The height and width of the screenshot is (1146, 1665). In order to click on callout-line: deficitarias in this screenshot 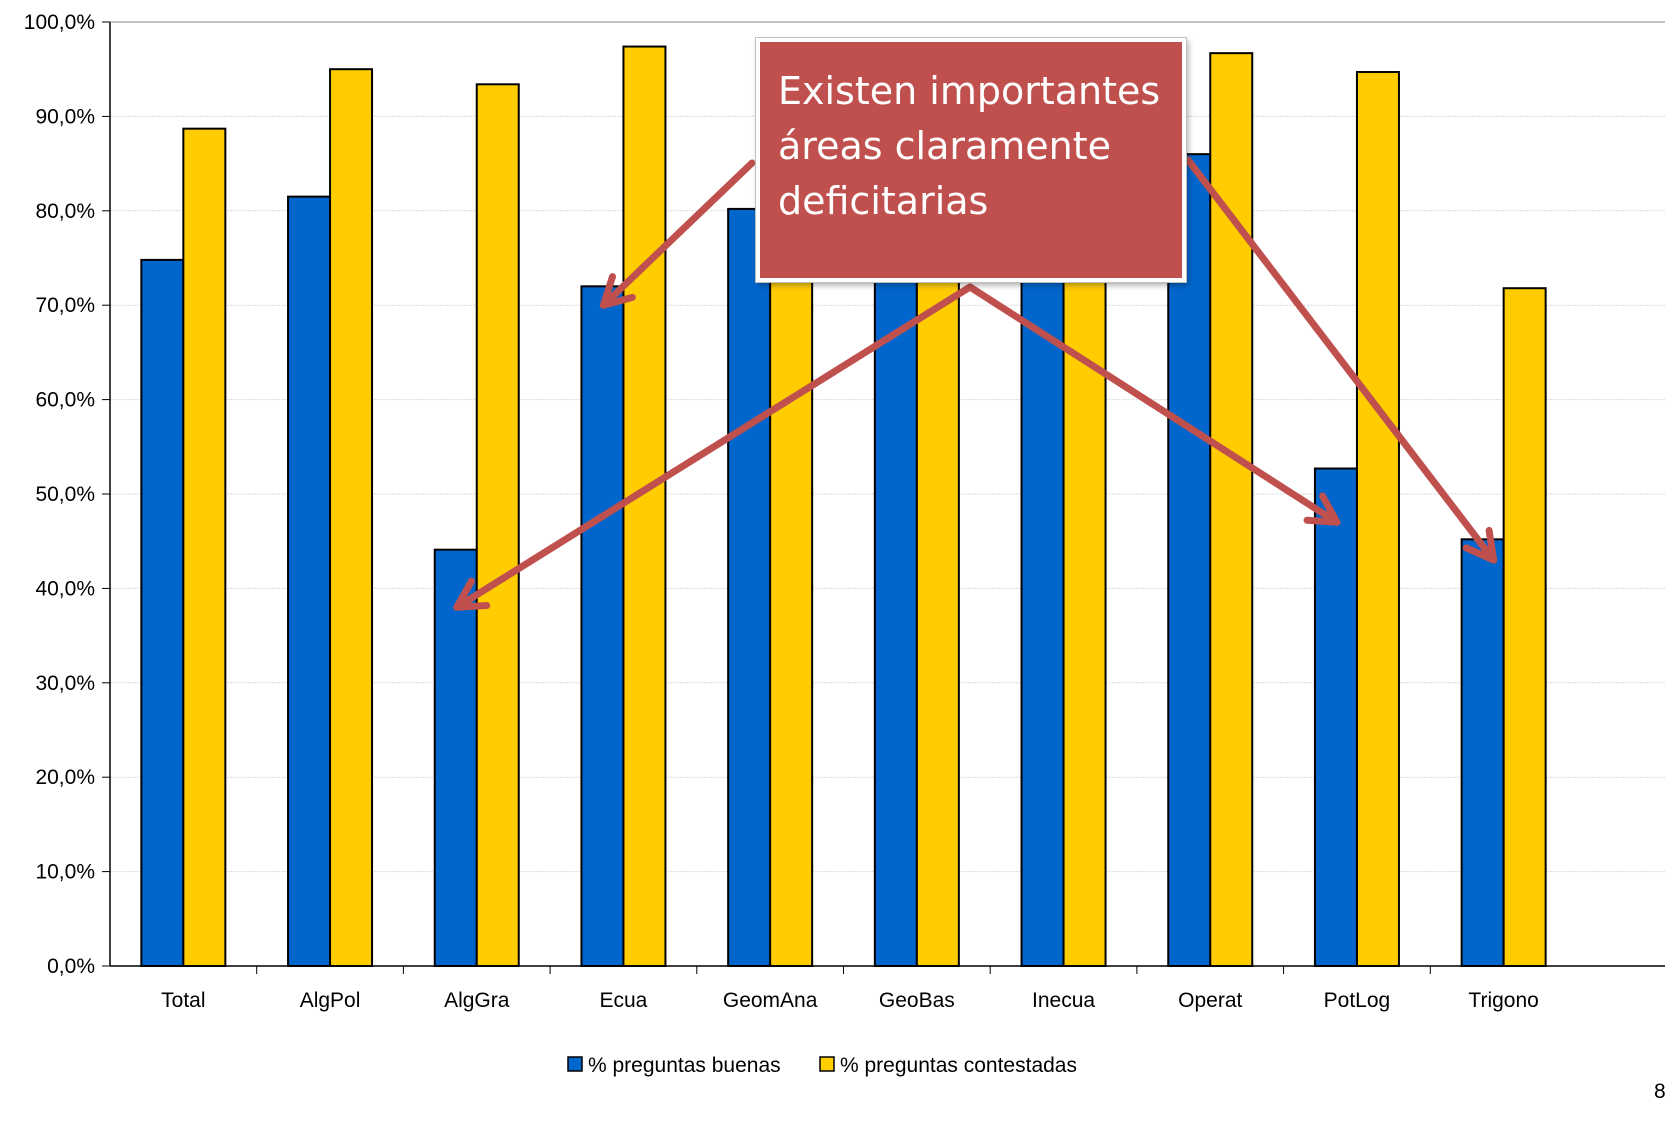, I will do `click(883, 201)`.